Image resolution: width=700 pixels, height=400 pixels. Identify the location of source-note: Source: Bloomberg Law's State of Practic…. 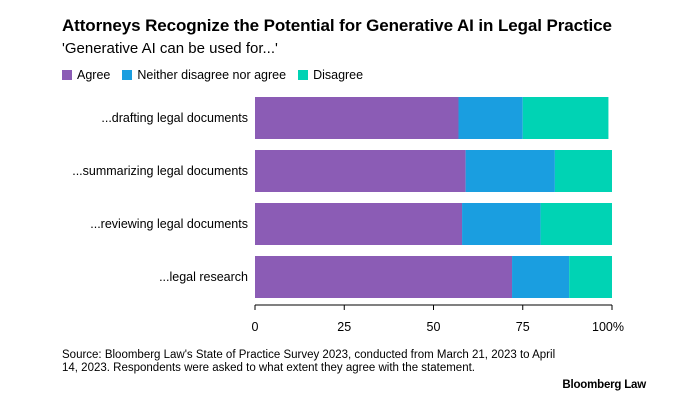
(309, 361).